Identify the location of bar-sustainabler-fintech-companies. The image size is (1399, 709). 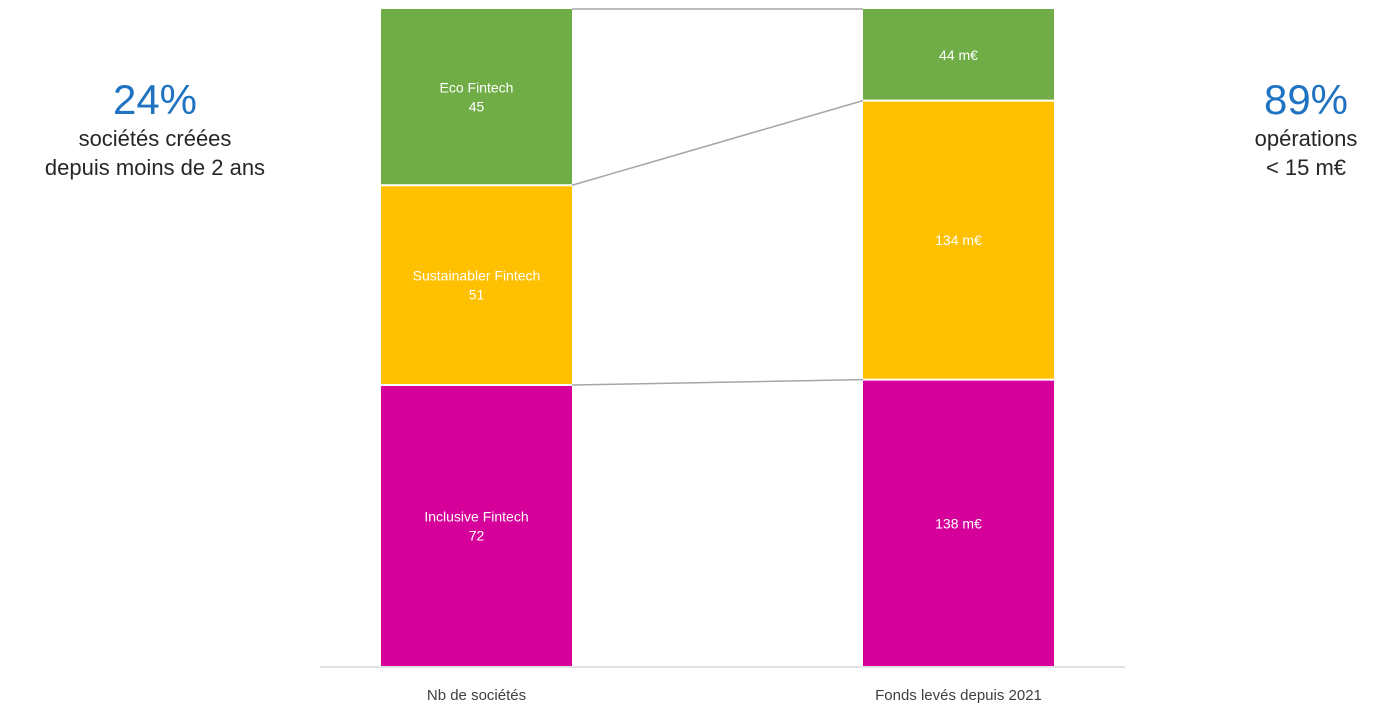
(476, 285).